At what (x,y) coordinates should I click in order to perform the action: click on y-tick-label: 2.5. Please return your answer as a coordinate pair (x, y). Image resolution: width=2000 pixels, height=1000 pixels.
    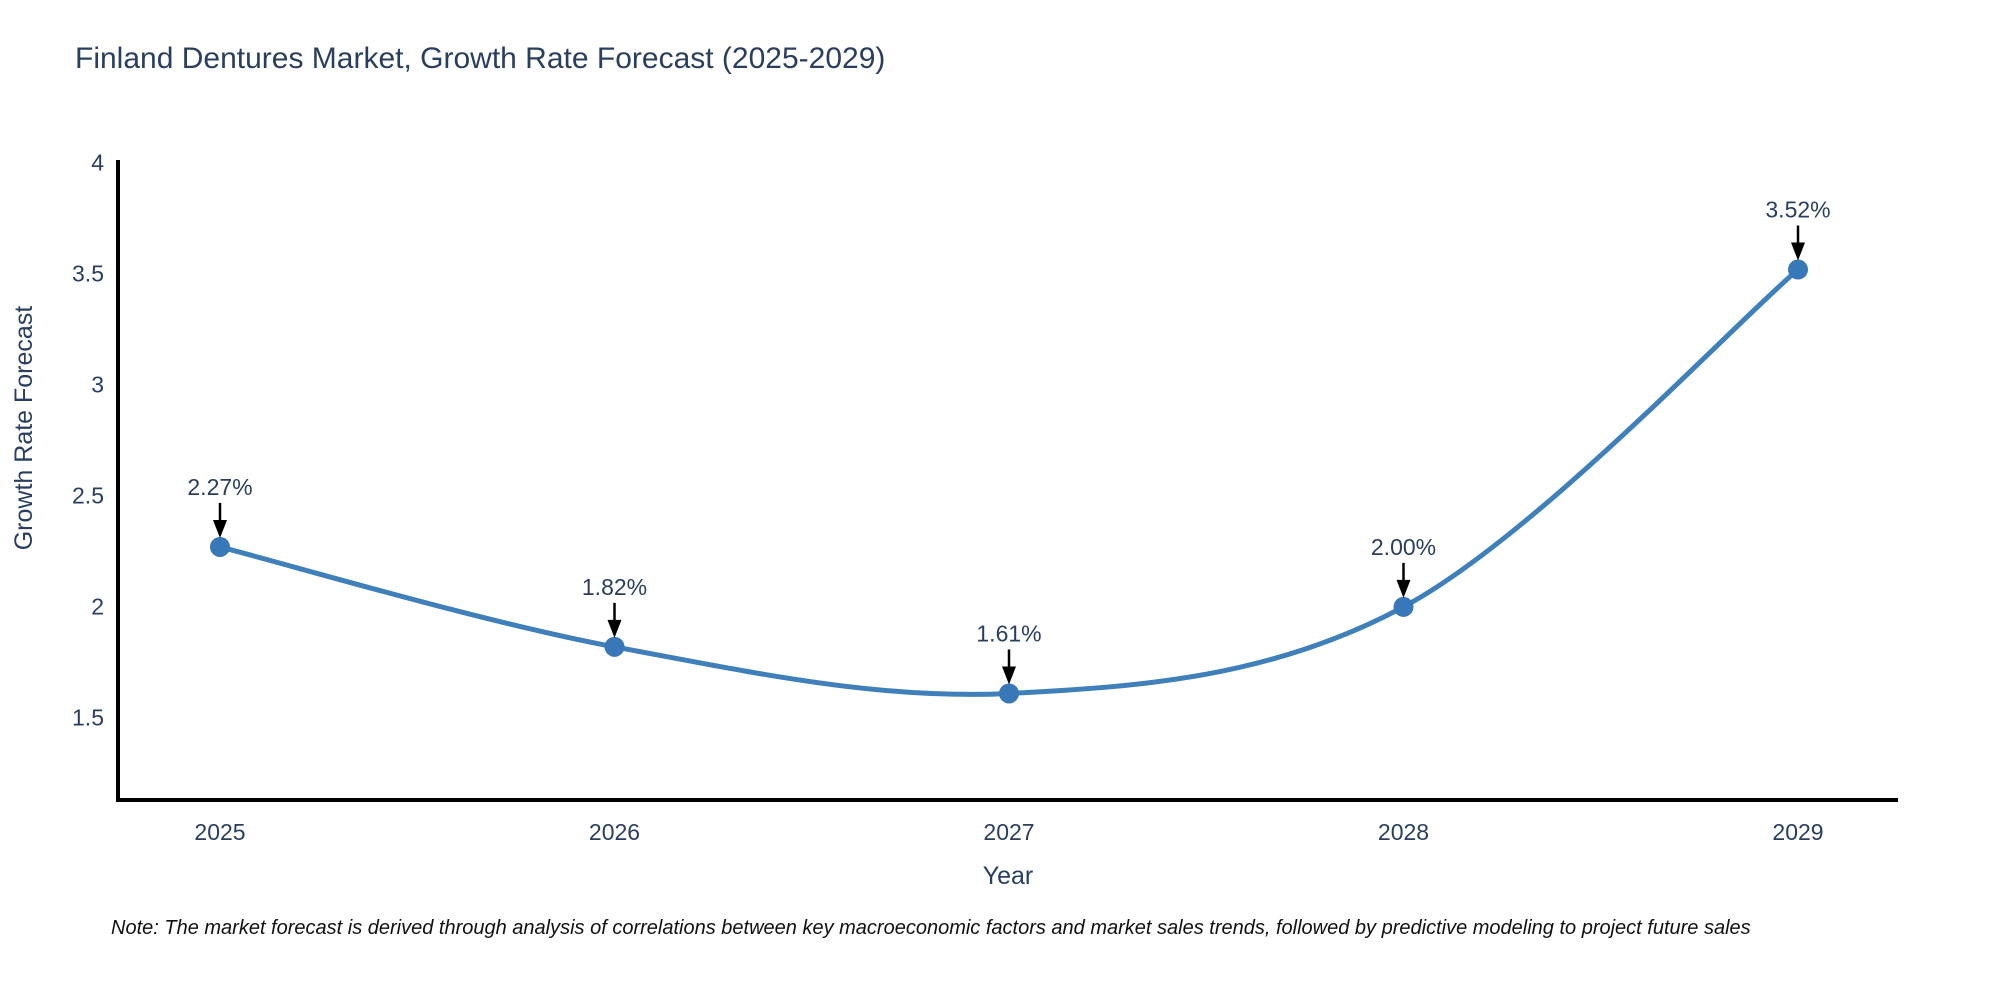
    Looking at the image, I should click on (88, 496).